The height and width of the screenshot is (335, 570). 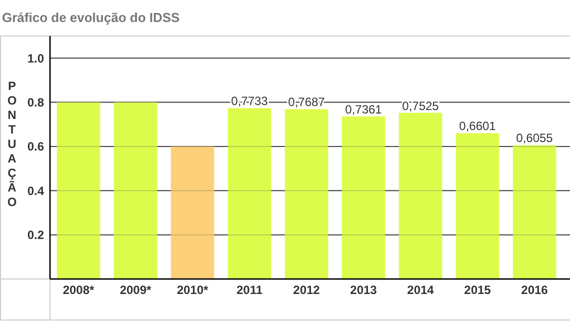 I want to click on data-label: 0,6601, so click(x=477, y=126).